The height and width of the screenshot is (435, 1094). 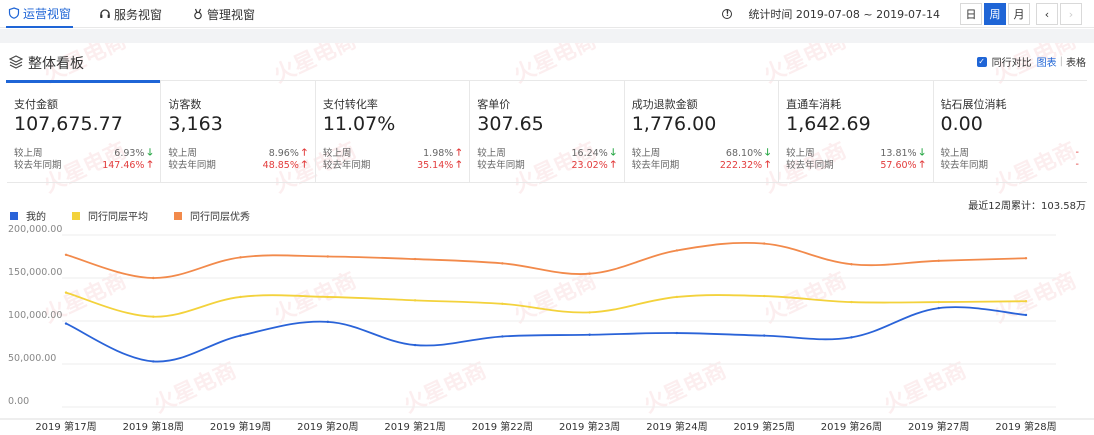 I want to click on metric-label: 客单价, so click(x=494, y=104).